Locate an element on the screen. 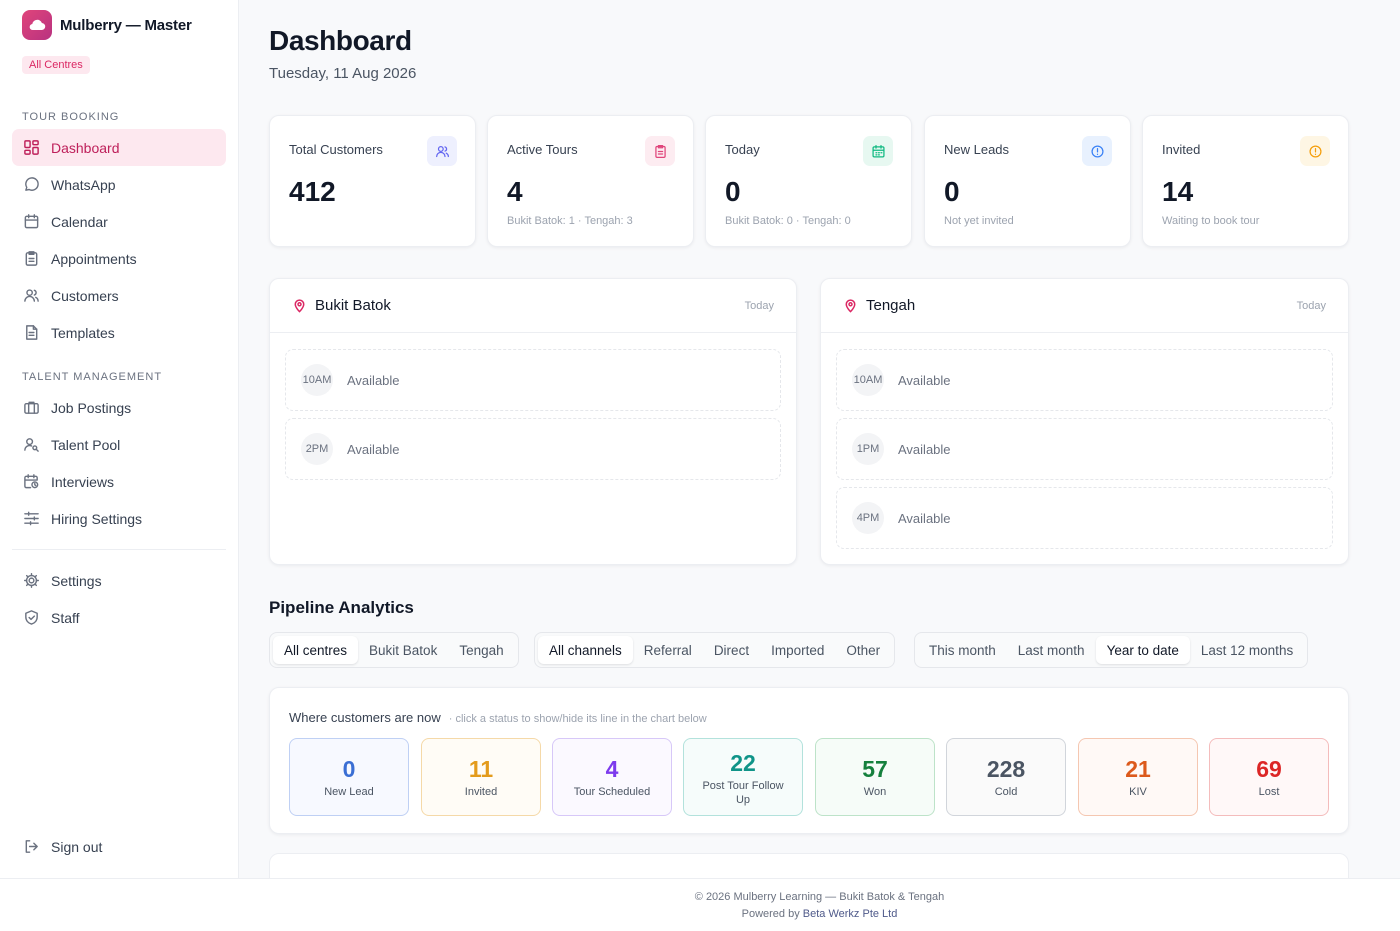  filter-last-12-months: Last 12 months is located at coordinates (1247, 650).